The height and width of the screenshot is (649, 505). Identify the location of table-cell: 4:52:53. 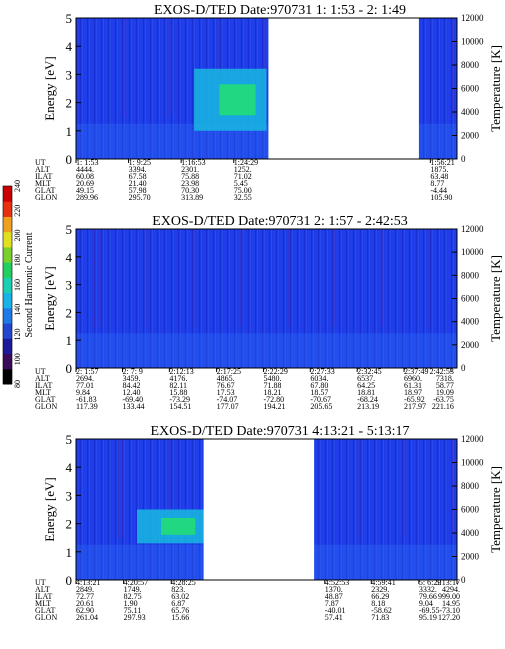
(337, 582).